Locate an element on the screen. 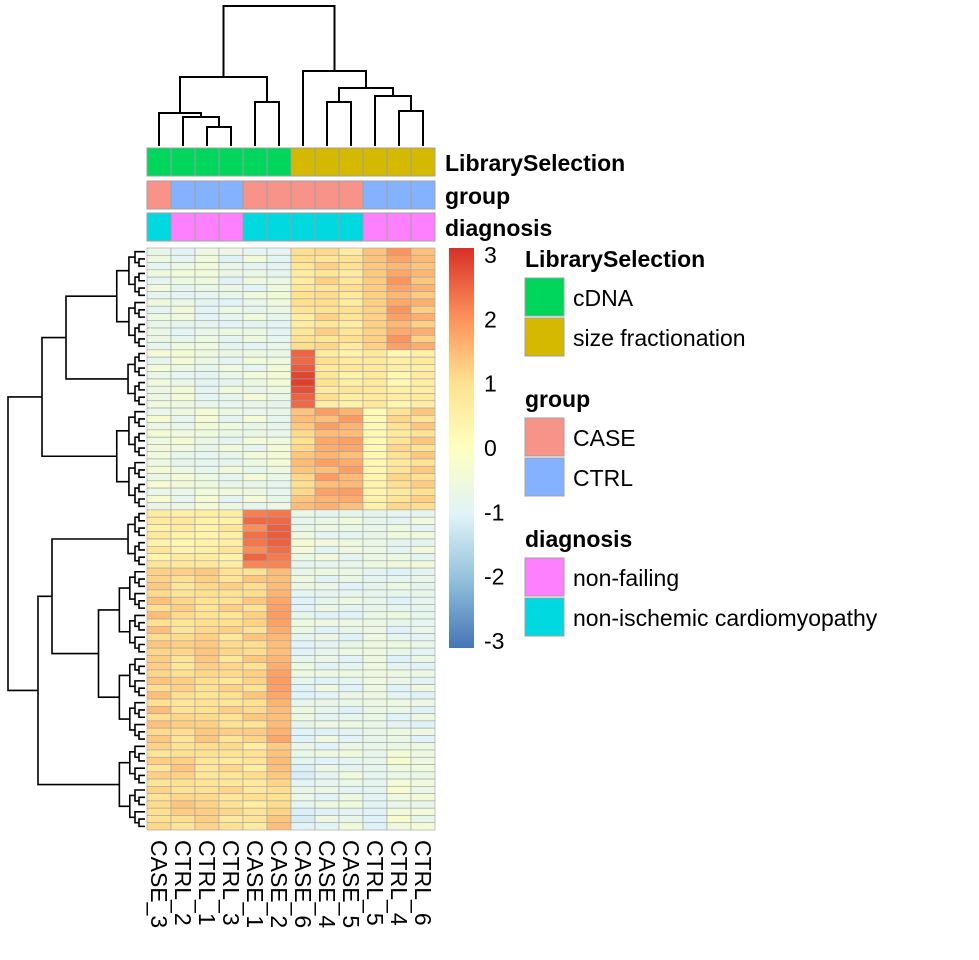  annotation-label: group is located at coordinates (477, 196).